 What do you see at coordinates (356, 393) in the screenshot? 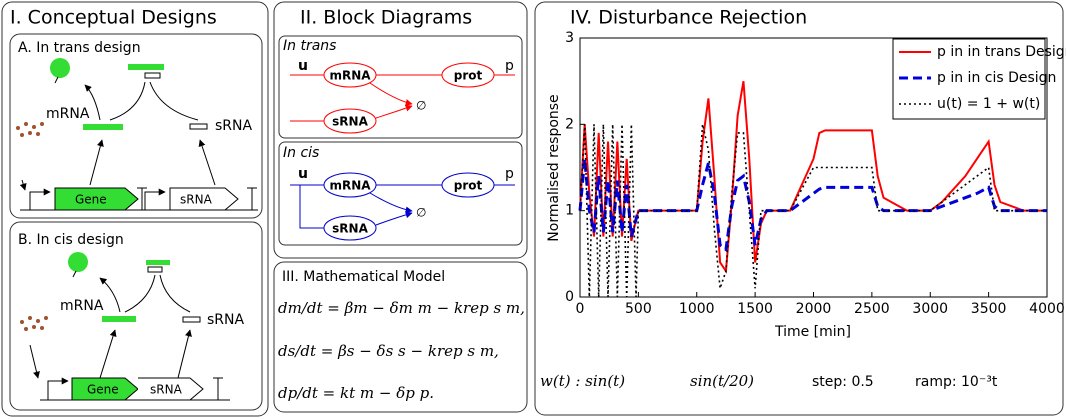
I see `equation: dp/dt = kt m − δp p.` at bounding box center [356, 393].